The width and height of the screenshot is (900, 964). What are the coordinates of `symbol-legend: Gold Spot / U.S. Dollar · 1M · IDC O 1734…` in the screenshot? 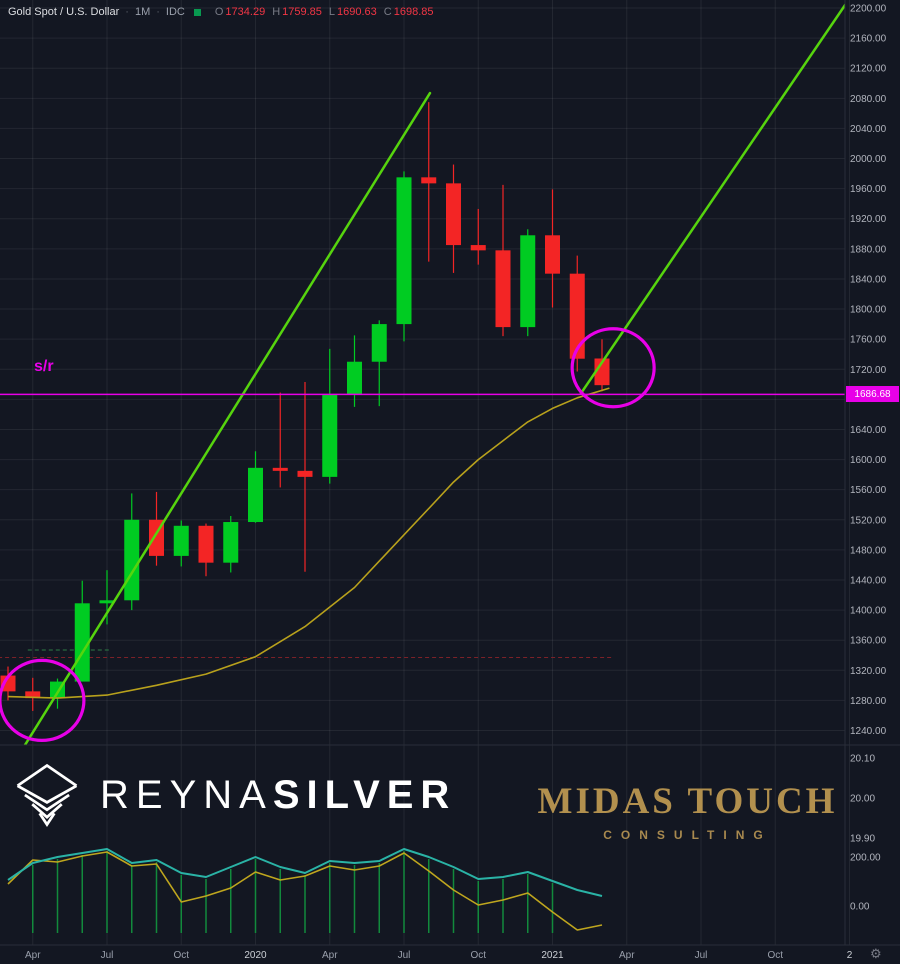 It's located at (221, 12).